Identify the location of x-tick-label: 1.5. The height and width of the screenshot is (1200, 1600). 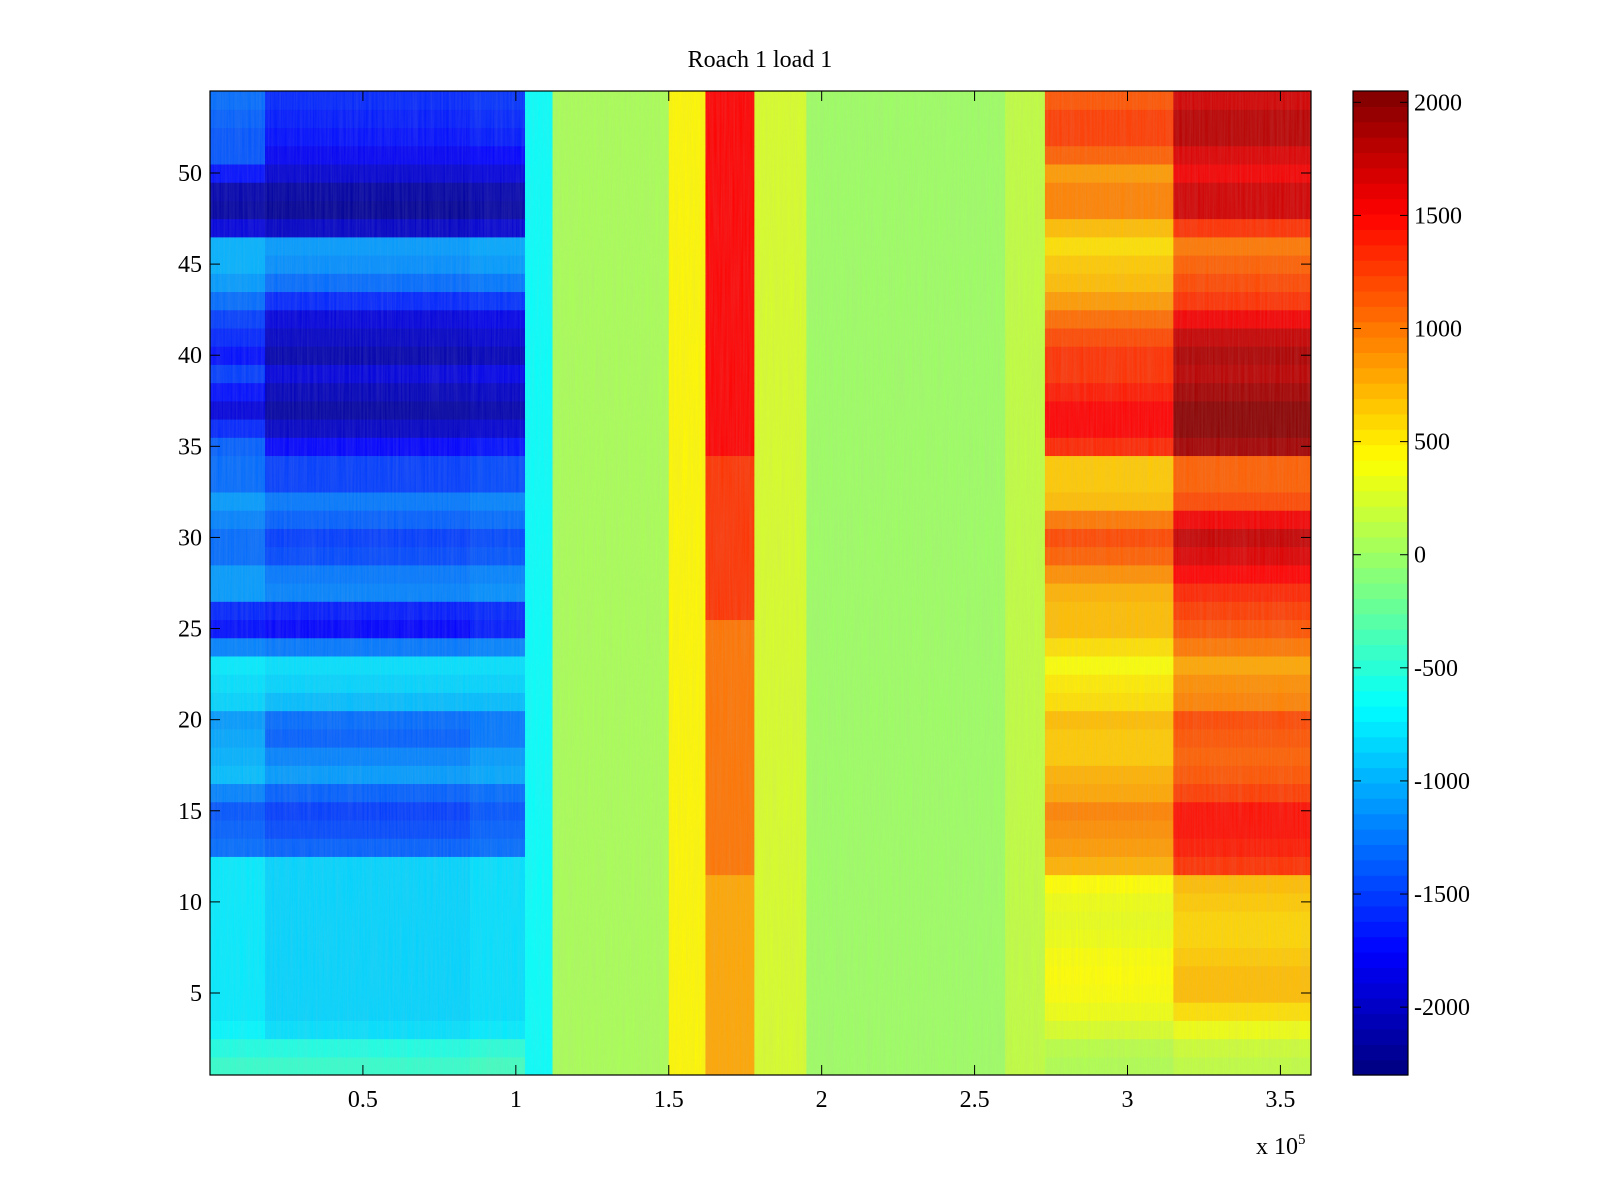
(669, 1100).